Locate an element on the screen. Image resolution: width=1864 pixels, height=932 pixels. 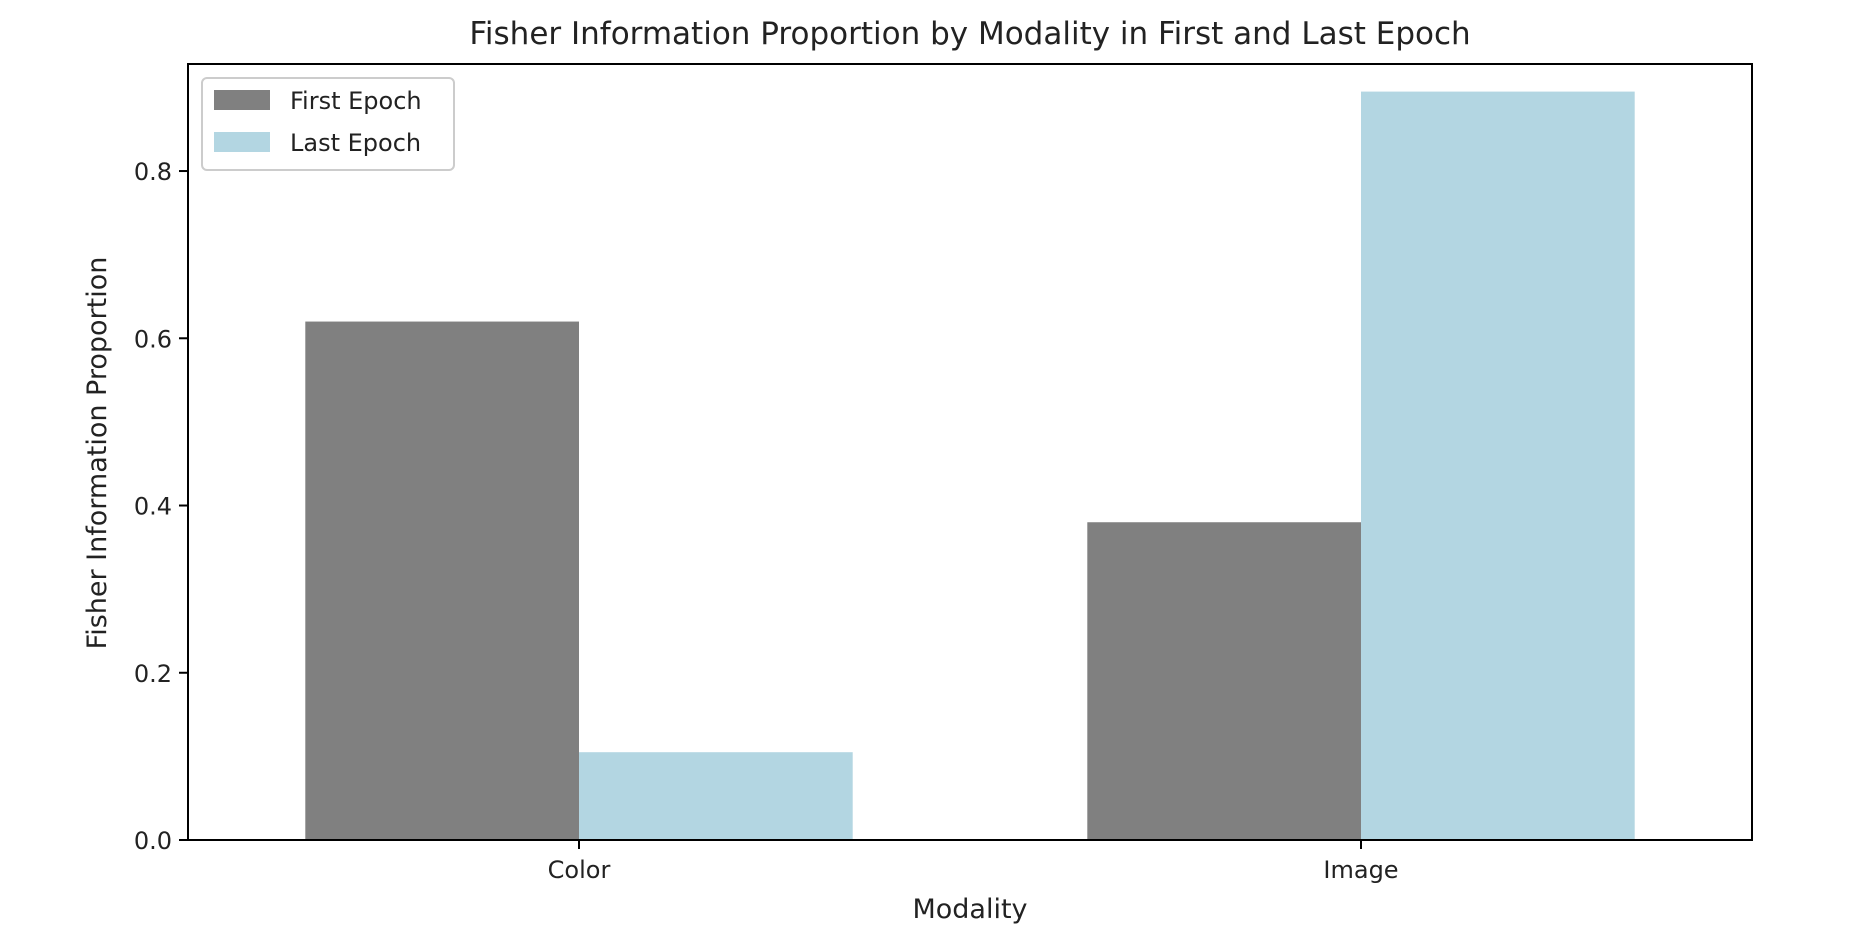
y-tick-label: 0.0 is located at coordinates (153, 841).